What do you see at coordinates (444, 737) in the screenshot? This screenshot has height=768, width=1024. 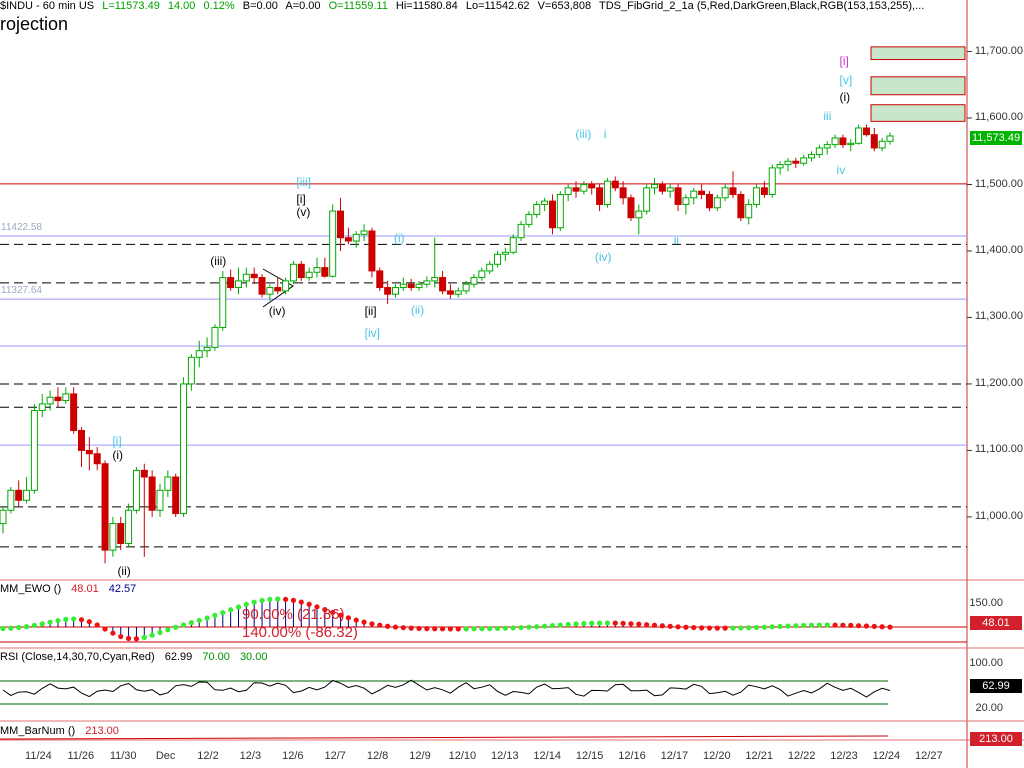 I see `barnum-line` at bounding box center [444, 737].